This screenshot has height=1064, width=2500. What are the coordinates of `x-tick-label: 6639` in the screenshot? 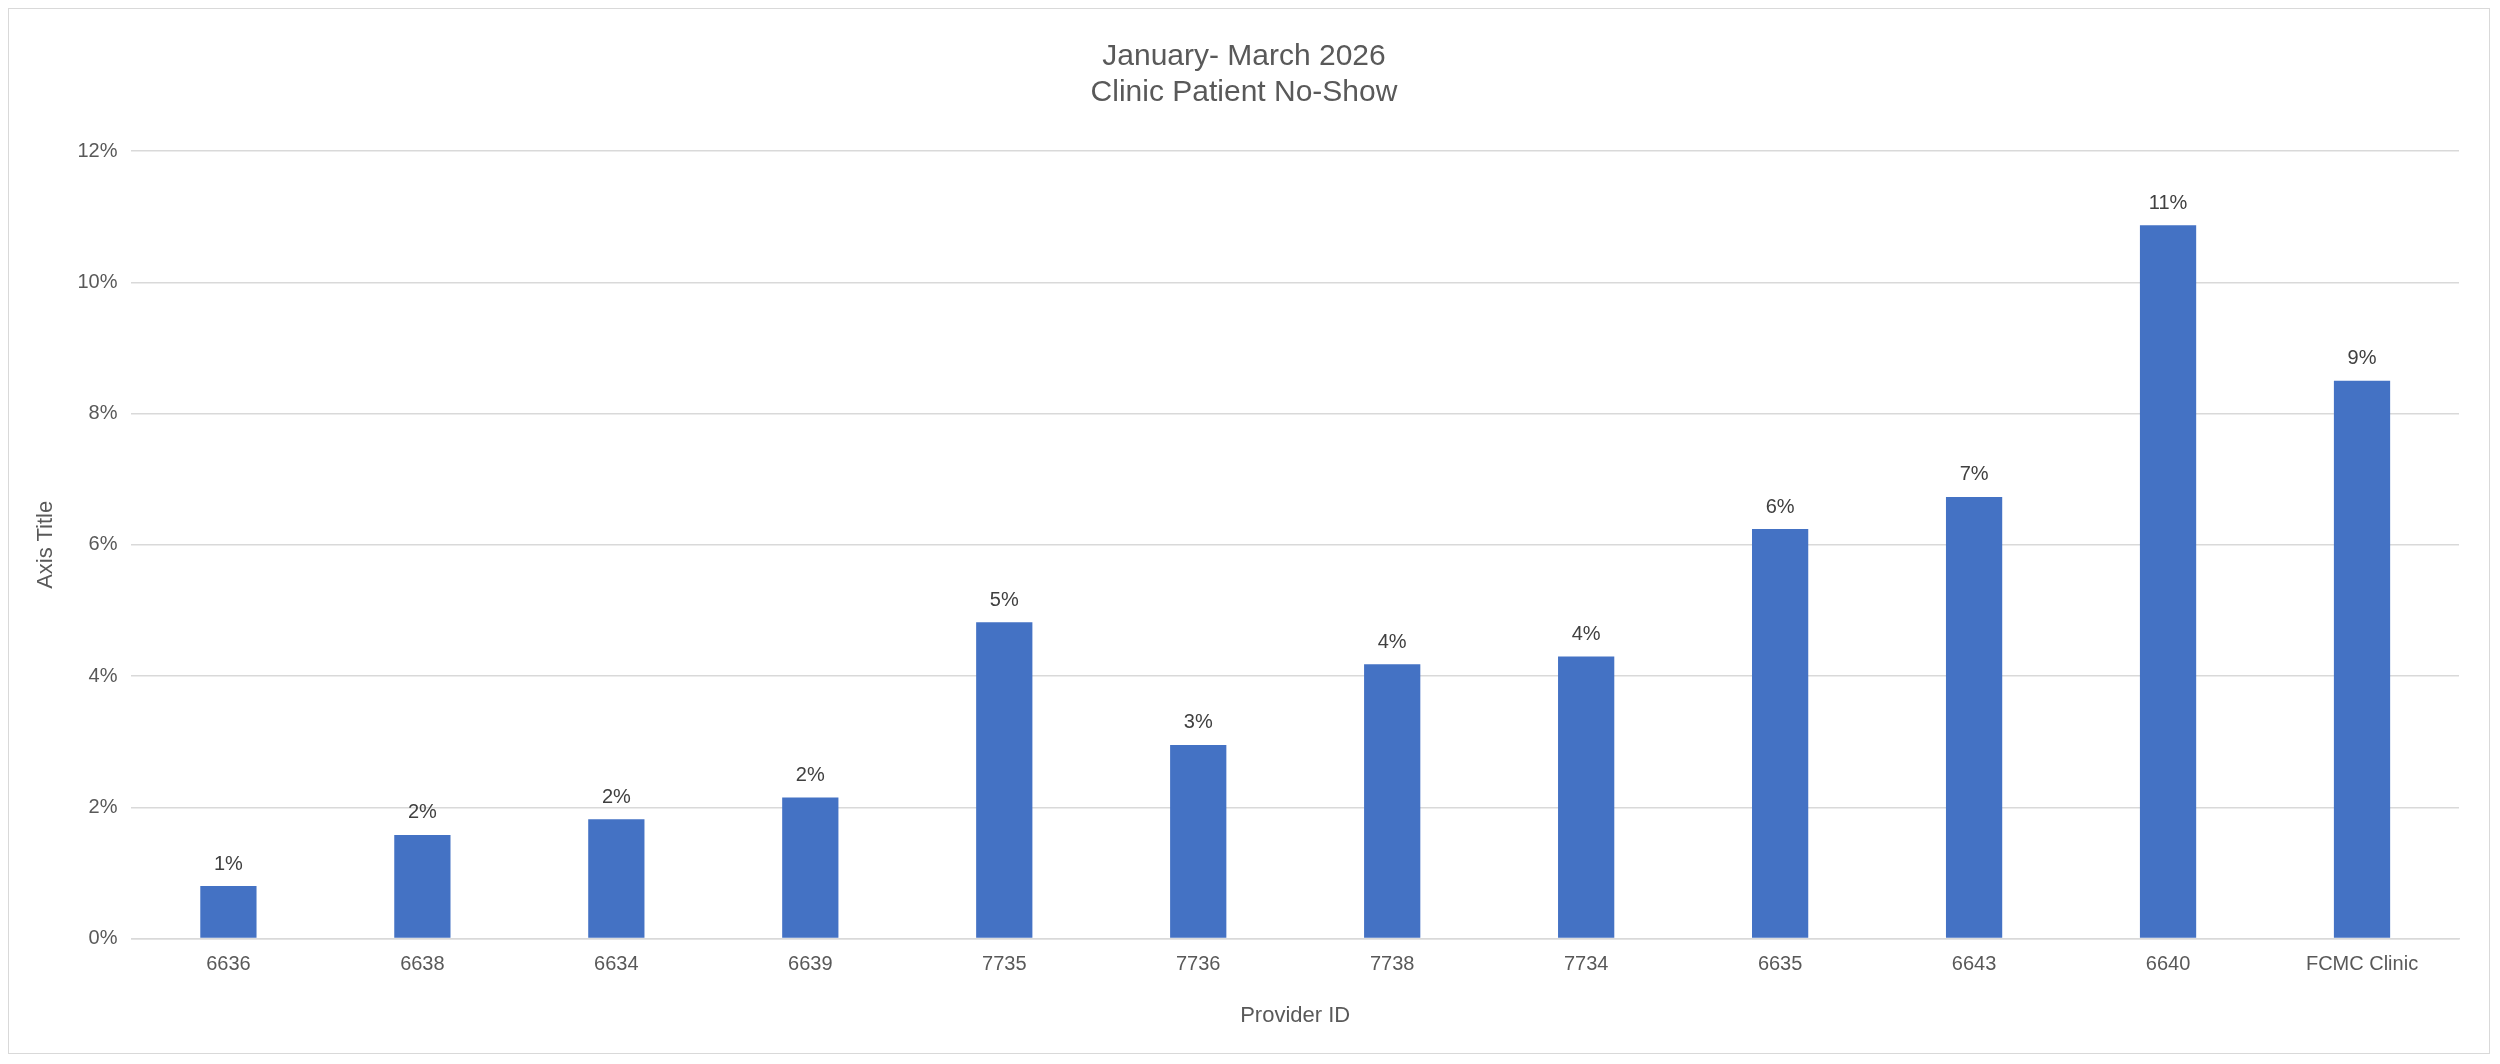 It's located at (810, 963).